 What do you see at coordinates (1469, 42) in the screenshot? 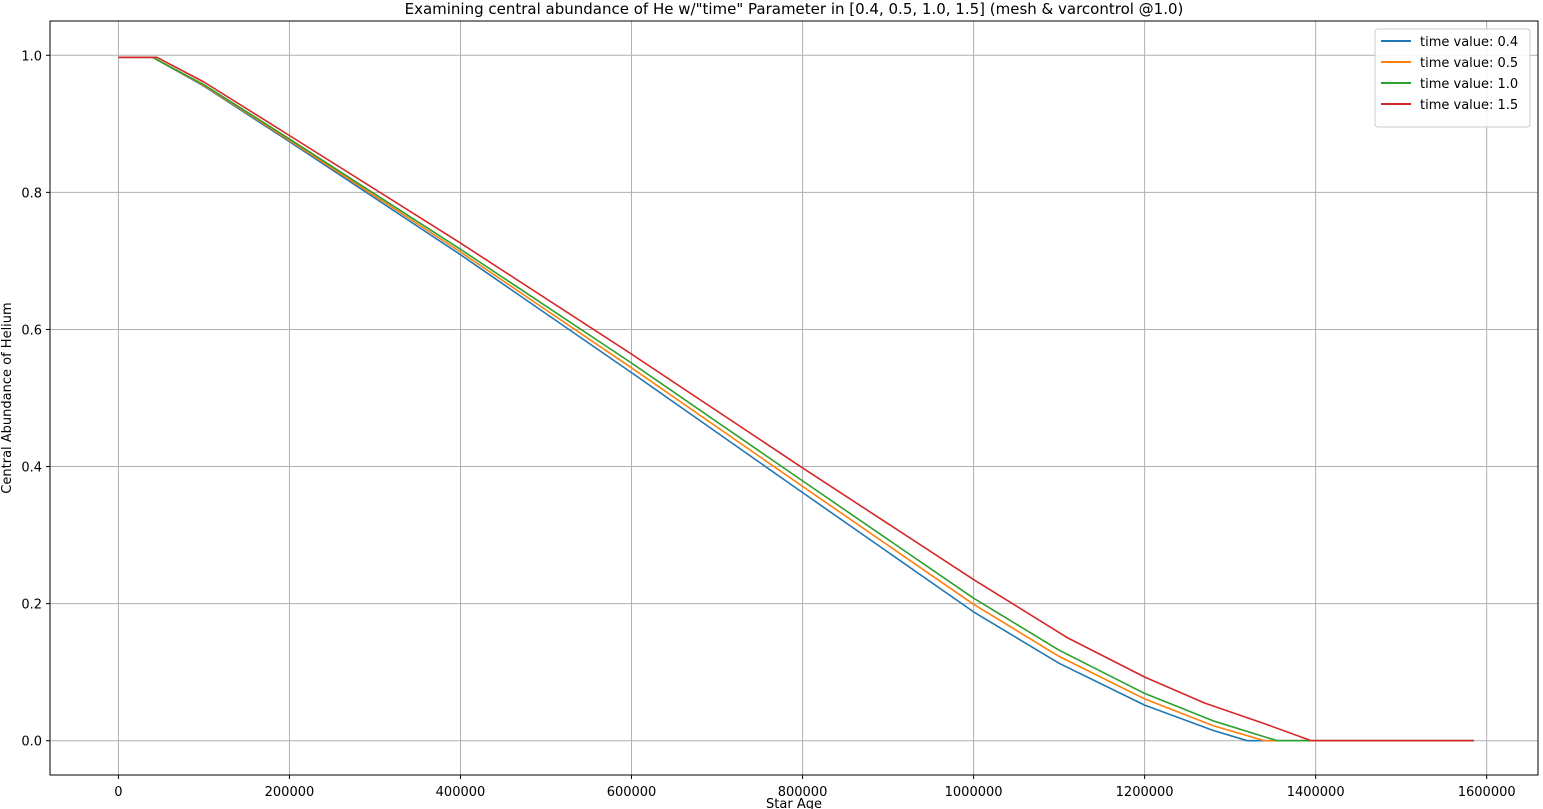
I see `legend-label-0: time value: 0.4` at bounding box center [1469, 42].